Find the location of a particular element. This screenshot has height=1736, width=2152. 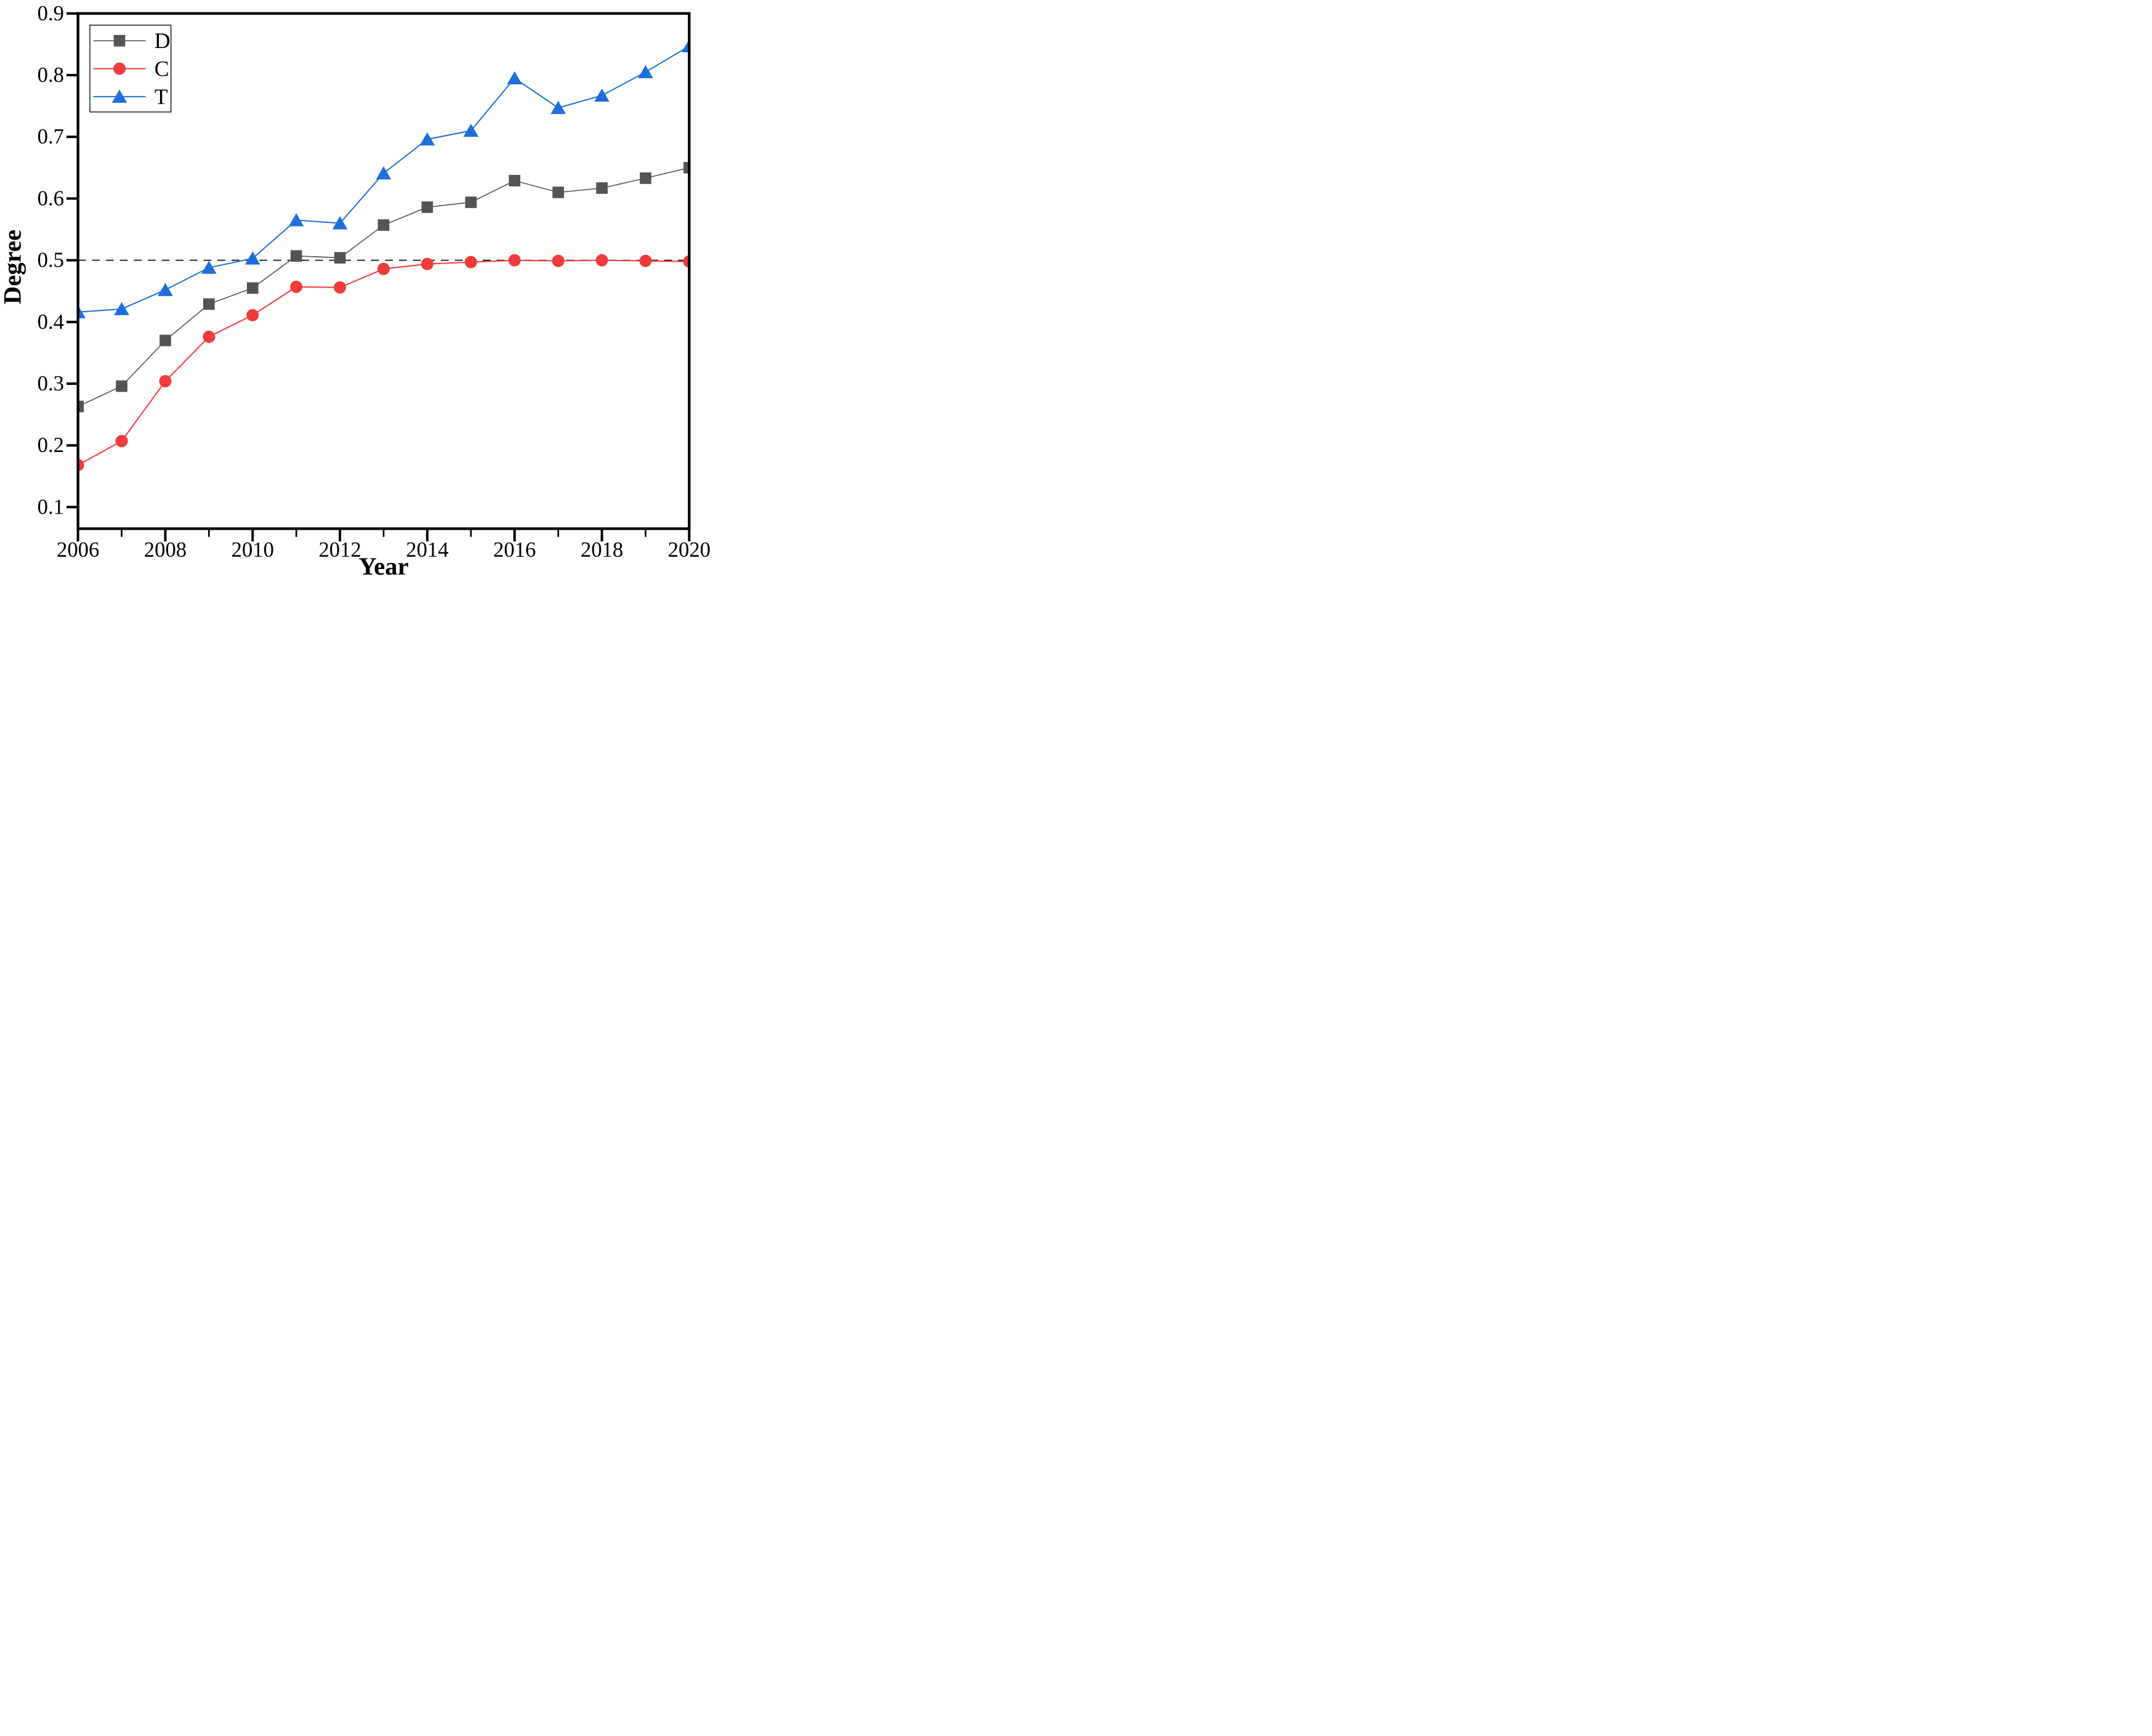

y-tick-label: 0.9 is located at coordinates (51, 14).